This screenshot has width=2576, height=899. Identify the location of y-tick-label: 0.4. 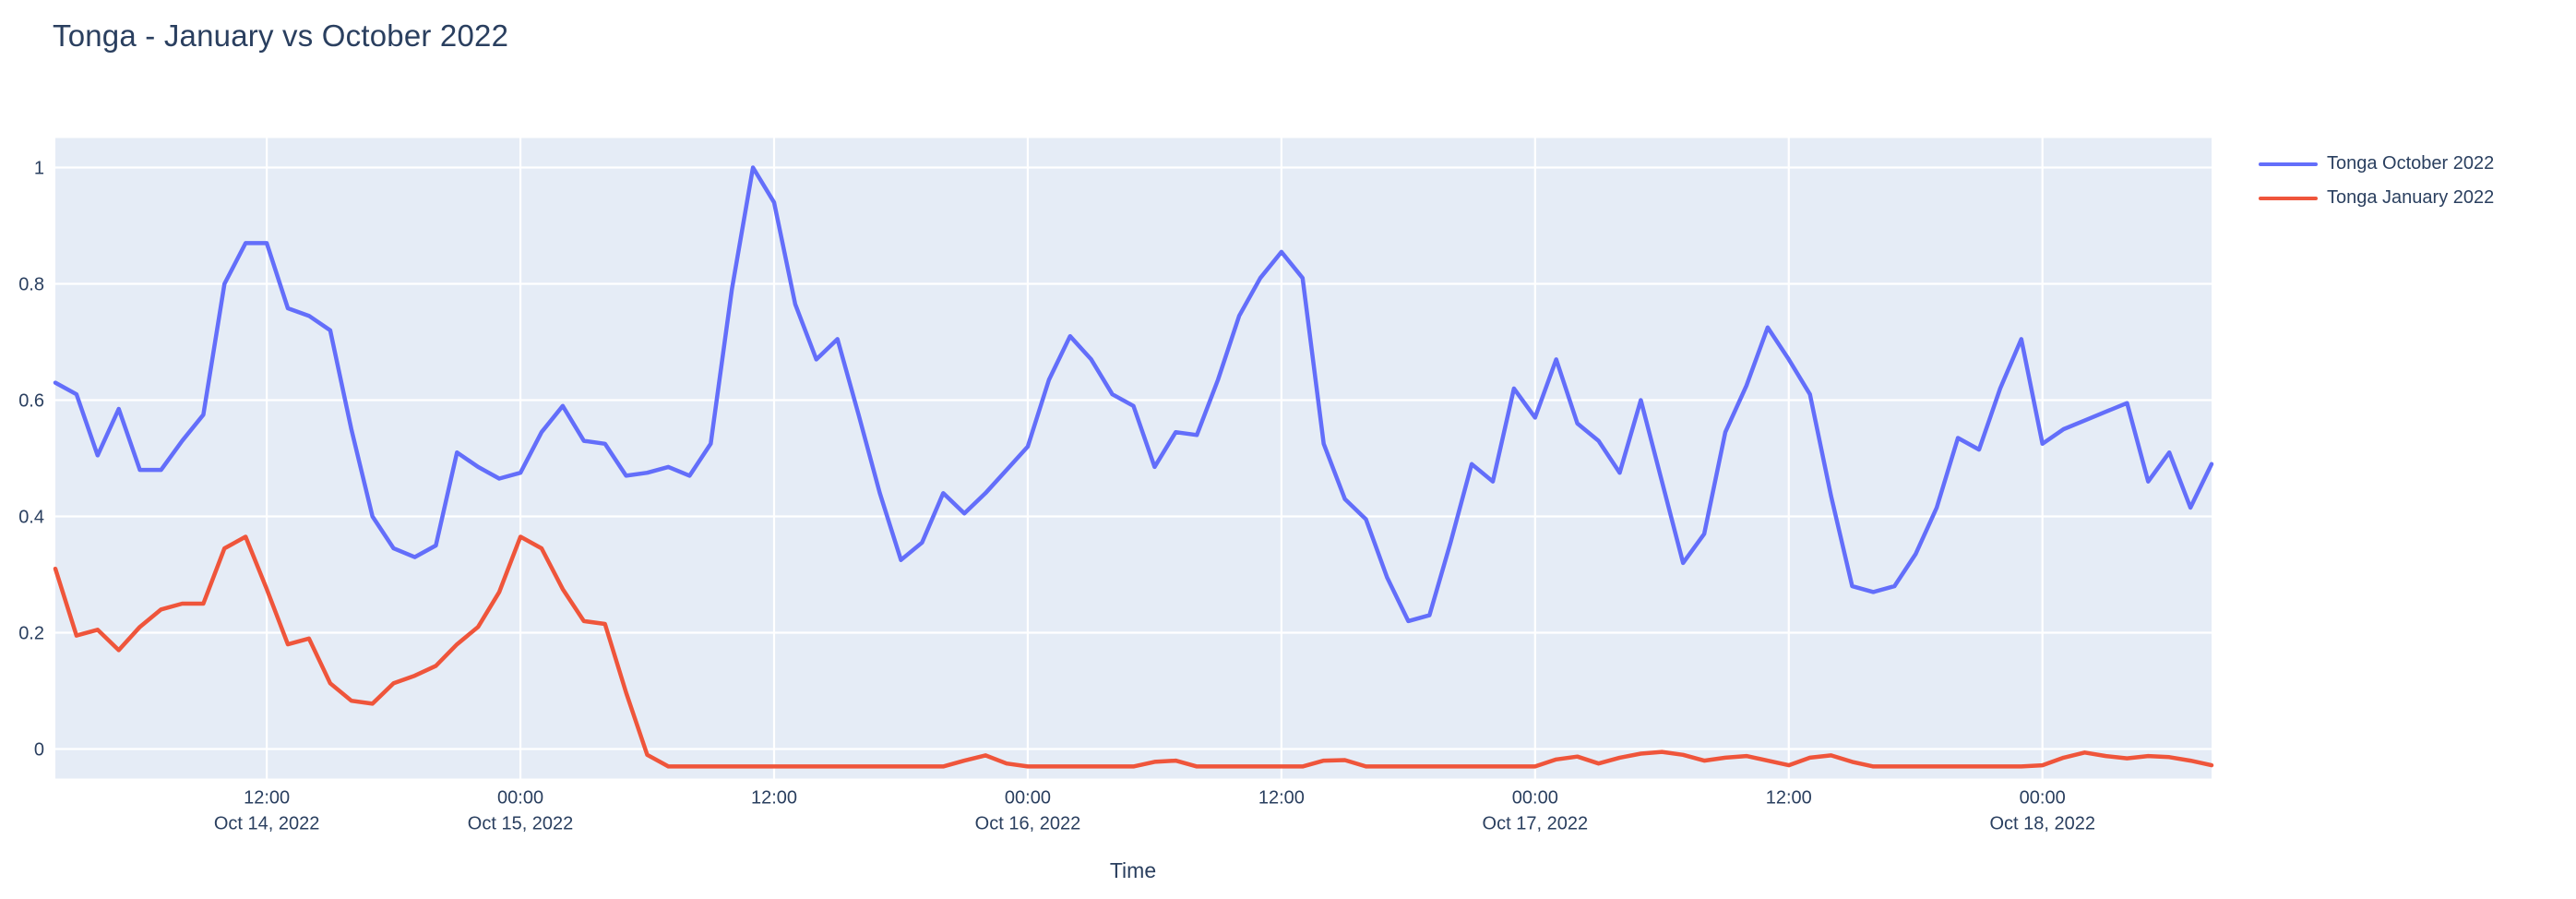
(31, 517).